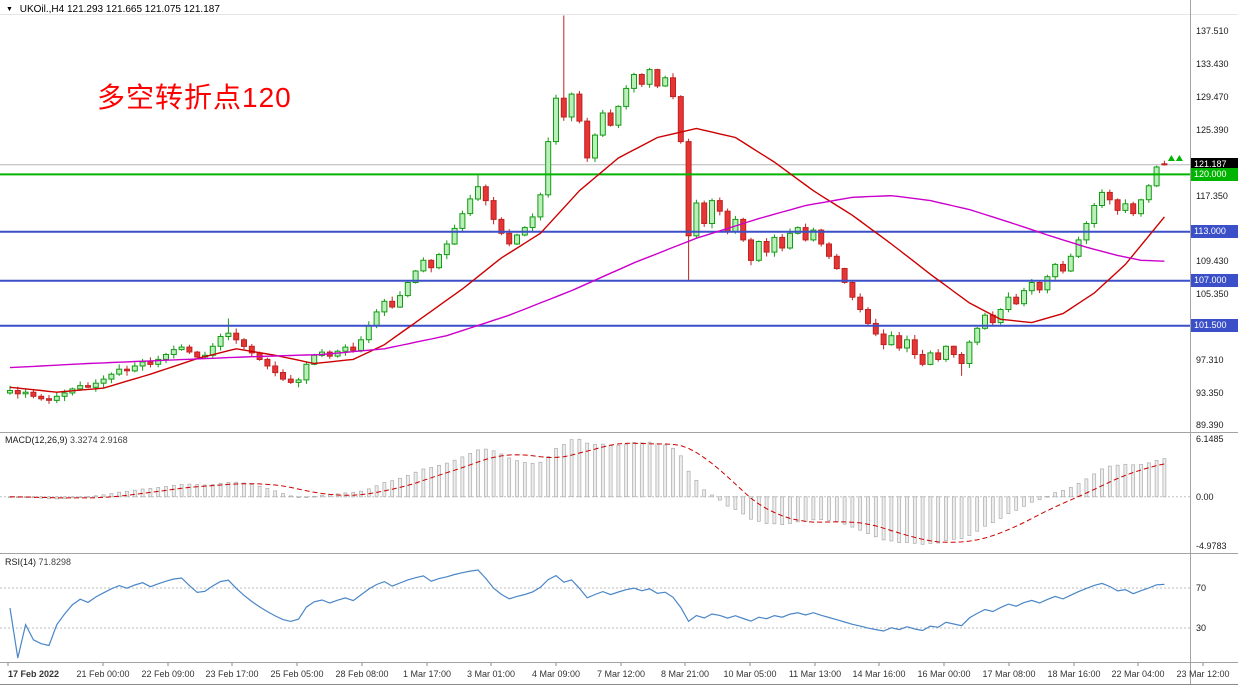 This screenshot has width=1238, height=686. Describe the element at coordinates (362, 674) in the screenshot. I see `time-axis-label: 28 Feb 08:00` at that location.